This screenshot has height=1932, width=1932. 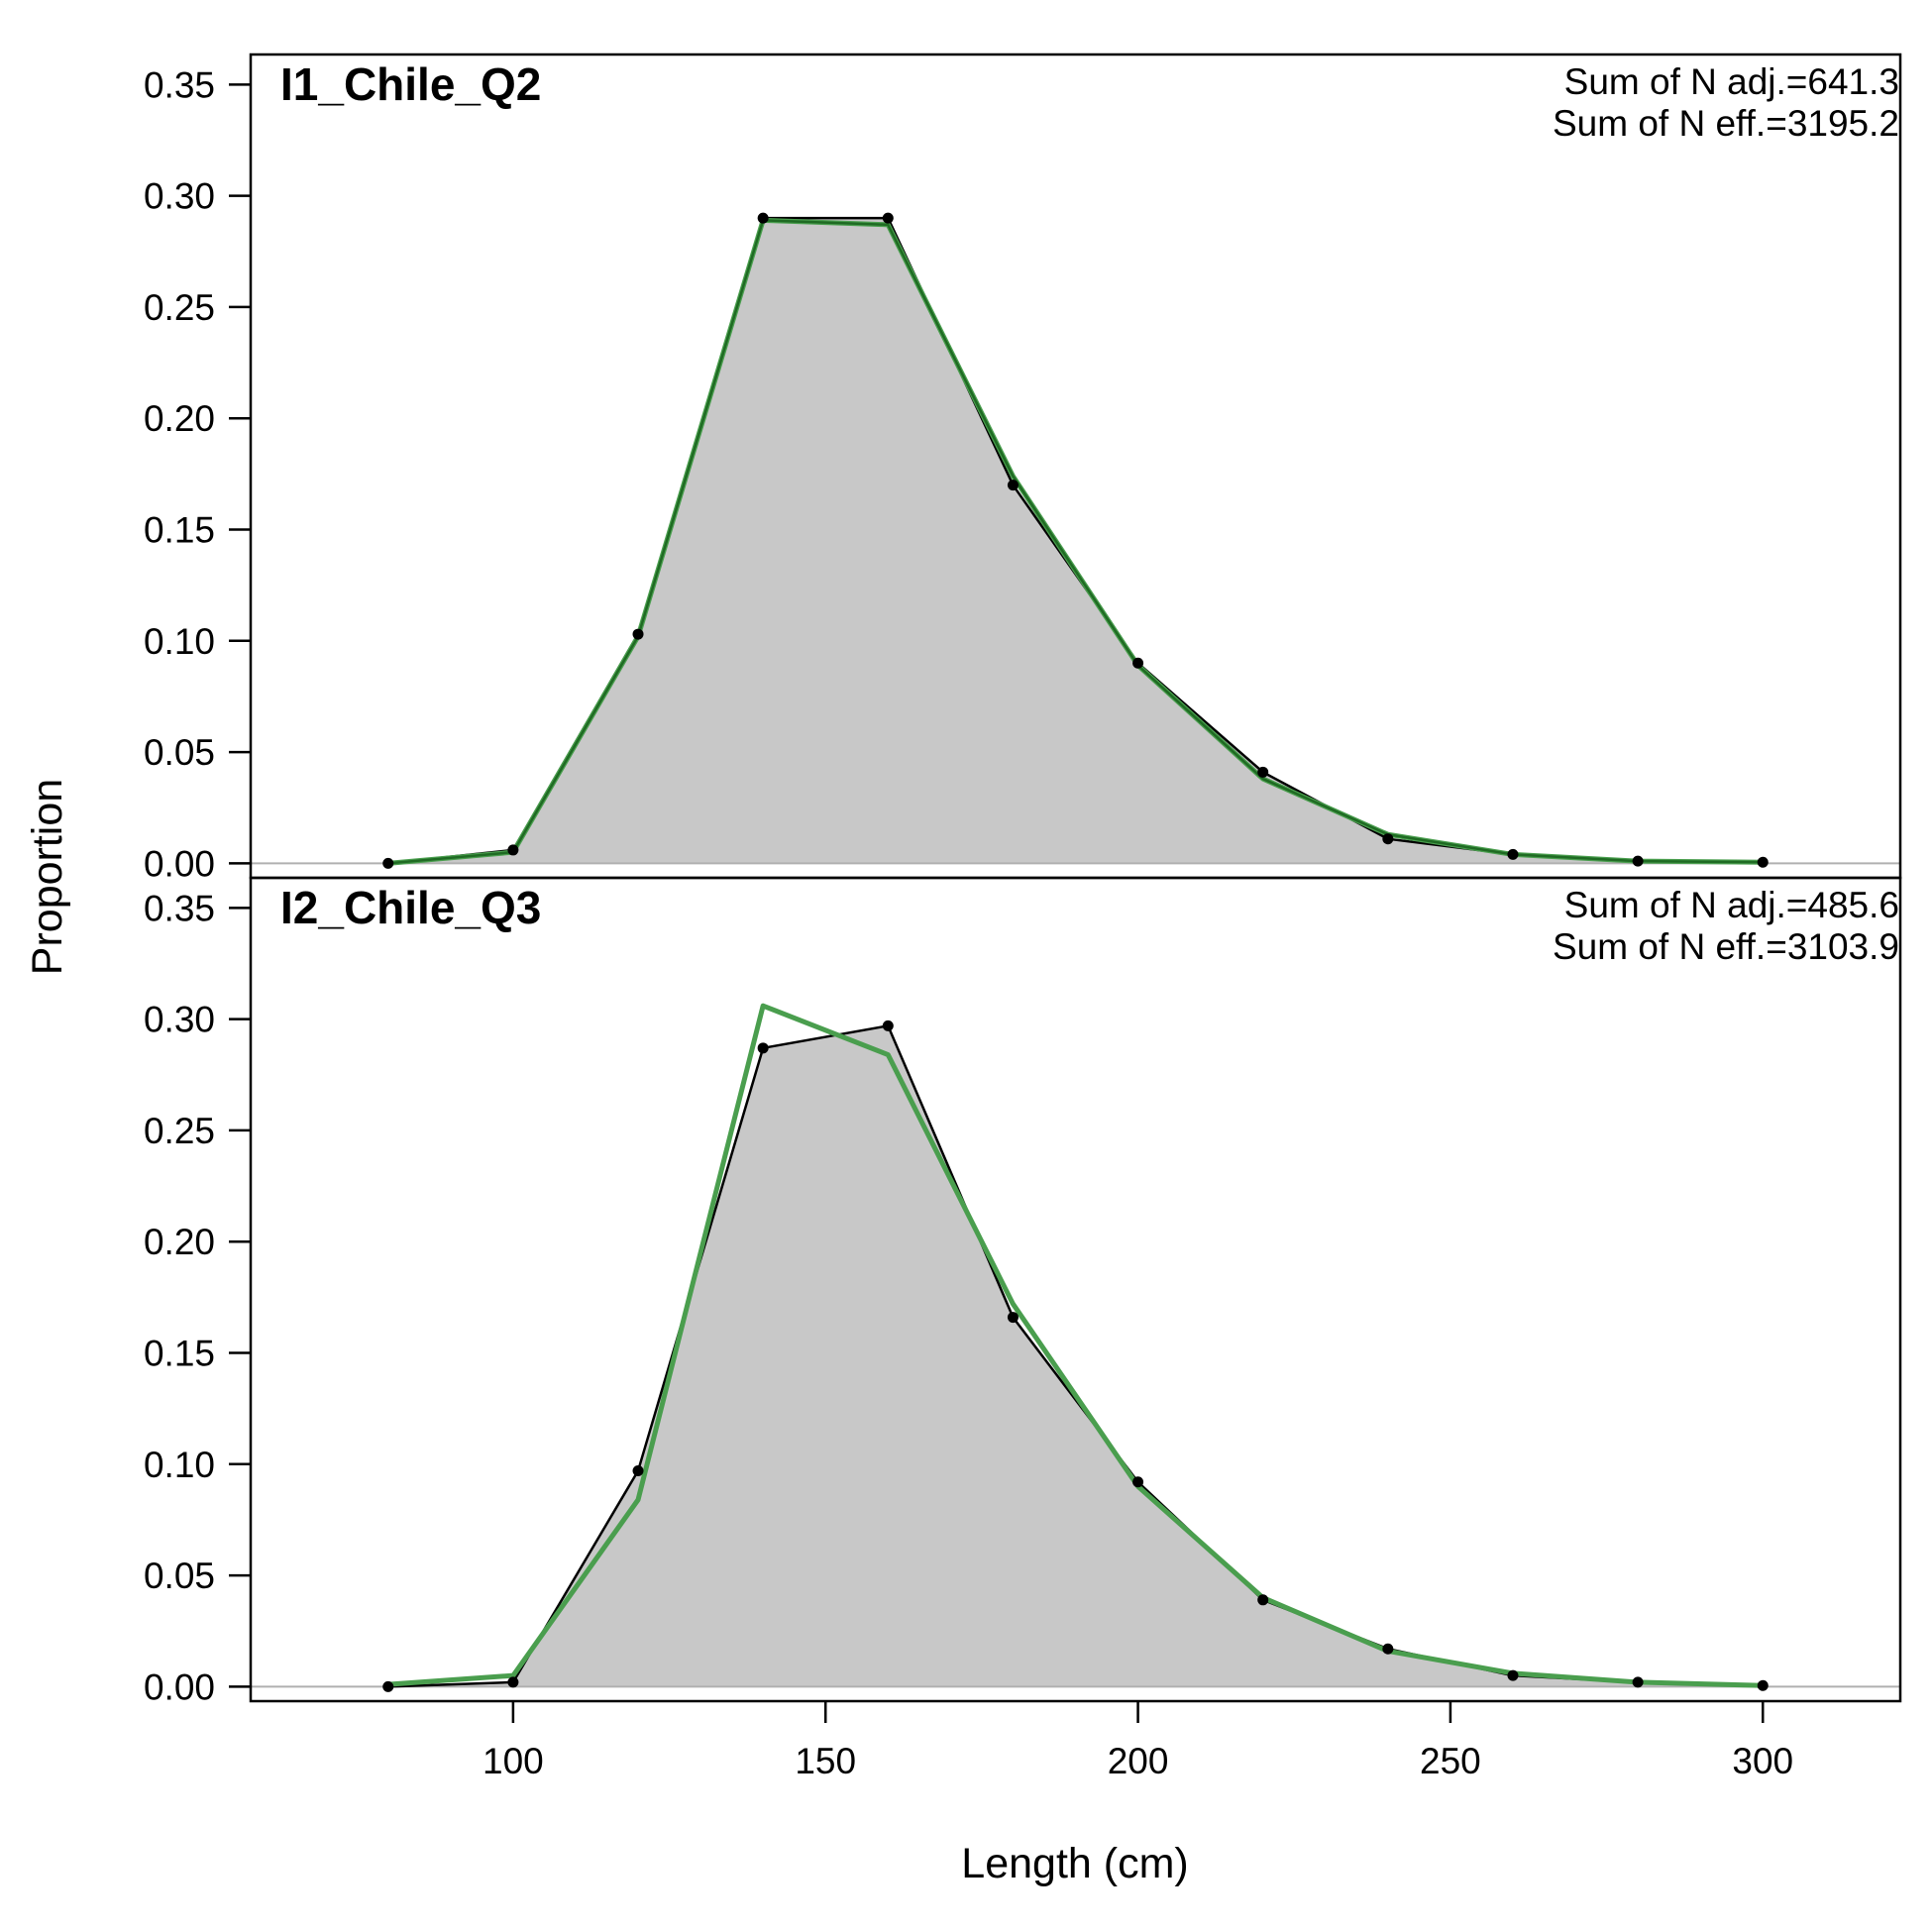 What do you see at coordinates (47, 877) in the screenshot?
I see `y-axis-title: Proportion` at bounding box center [47, 877].